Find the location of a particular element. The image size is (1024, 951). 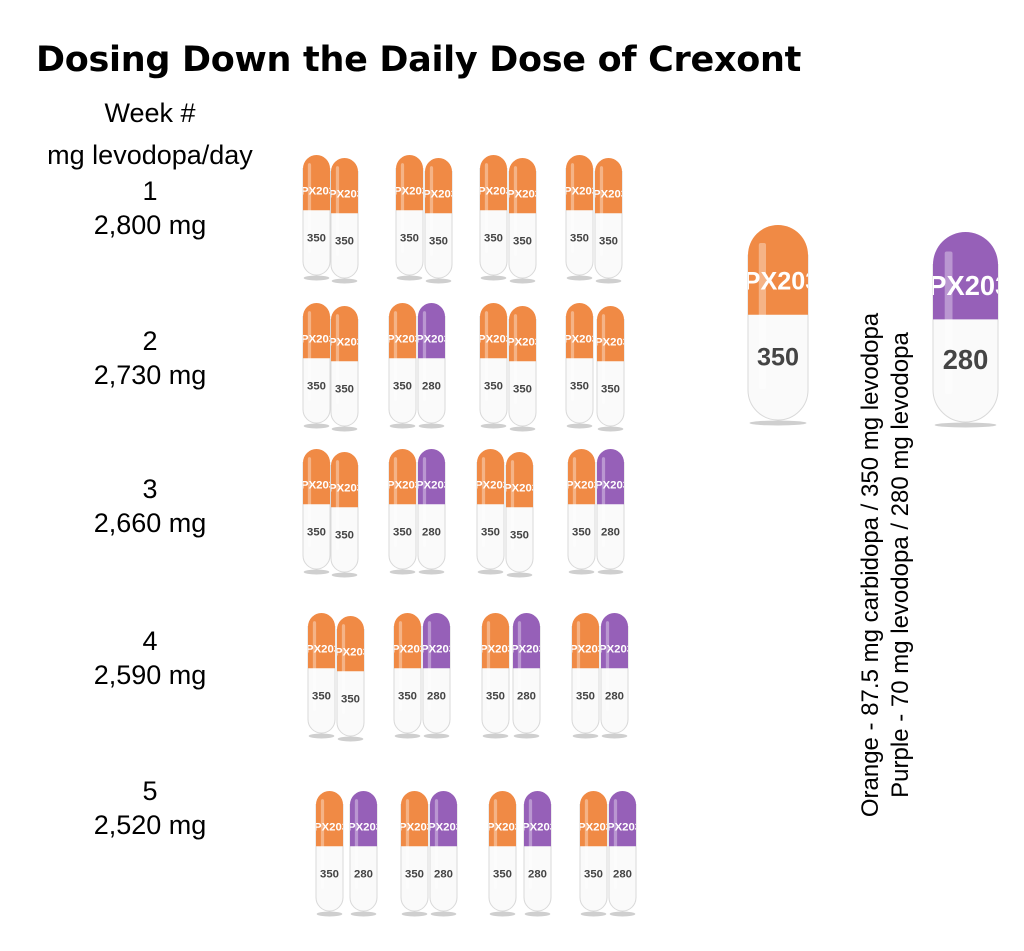

week-row-4: 4 2,590 mg is located at coordinates (150, 658).